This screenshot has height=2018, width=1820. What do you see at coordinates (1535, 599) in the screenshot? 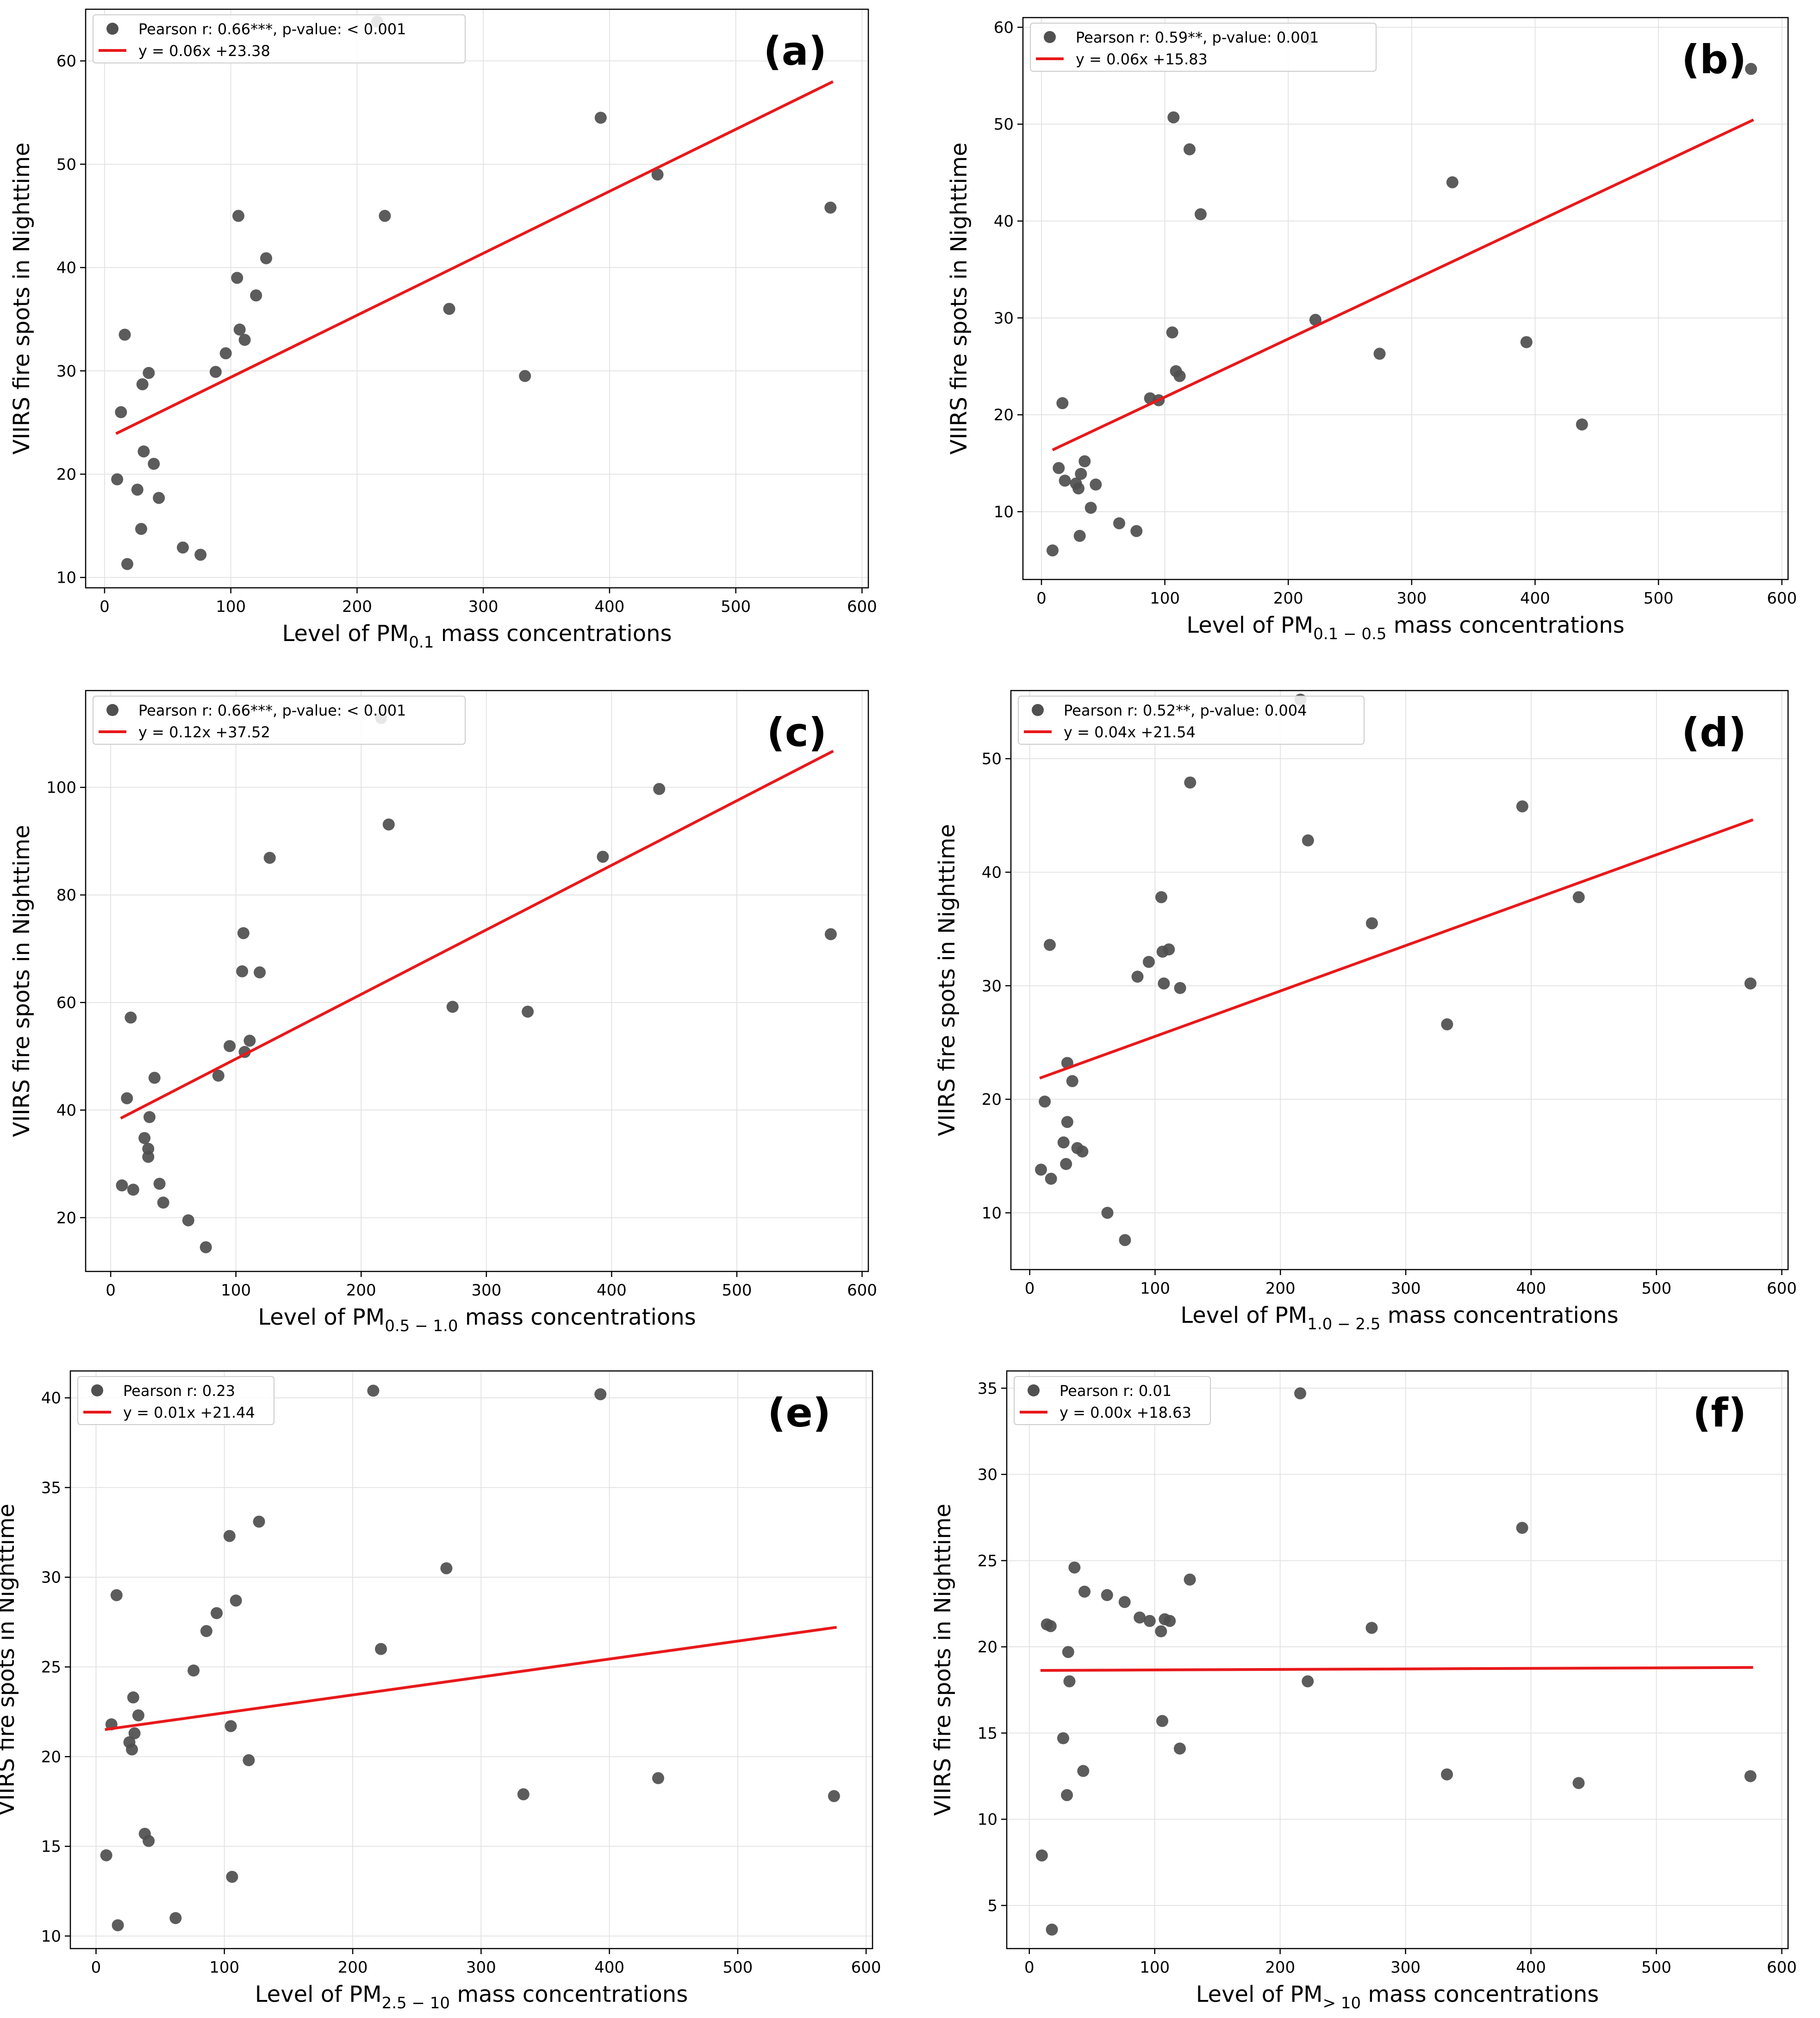
I see `x-tick-label: 400` at bounding box center [1535, 599].